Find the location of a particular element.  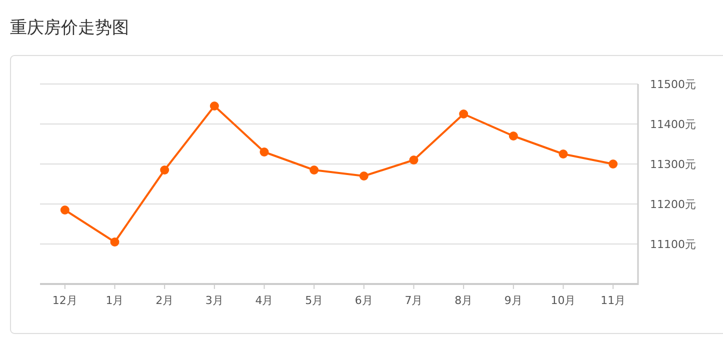

x-tick-label: 1月 is located at coordinates (115, 300).